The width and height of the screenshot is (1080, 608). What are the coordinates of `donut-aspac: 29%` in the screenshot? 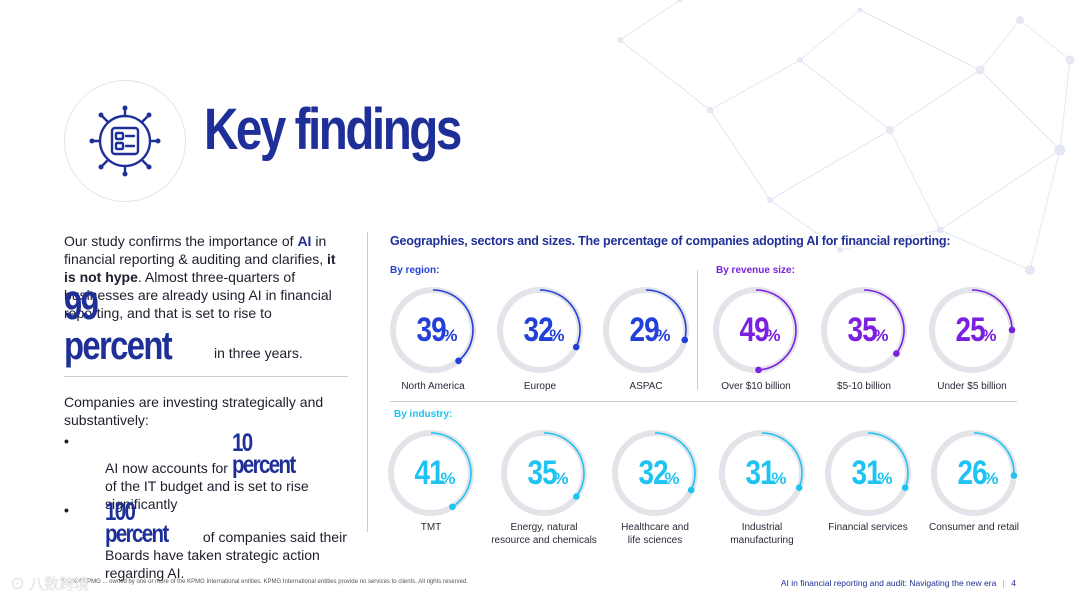 It's located at (646, 330).